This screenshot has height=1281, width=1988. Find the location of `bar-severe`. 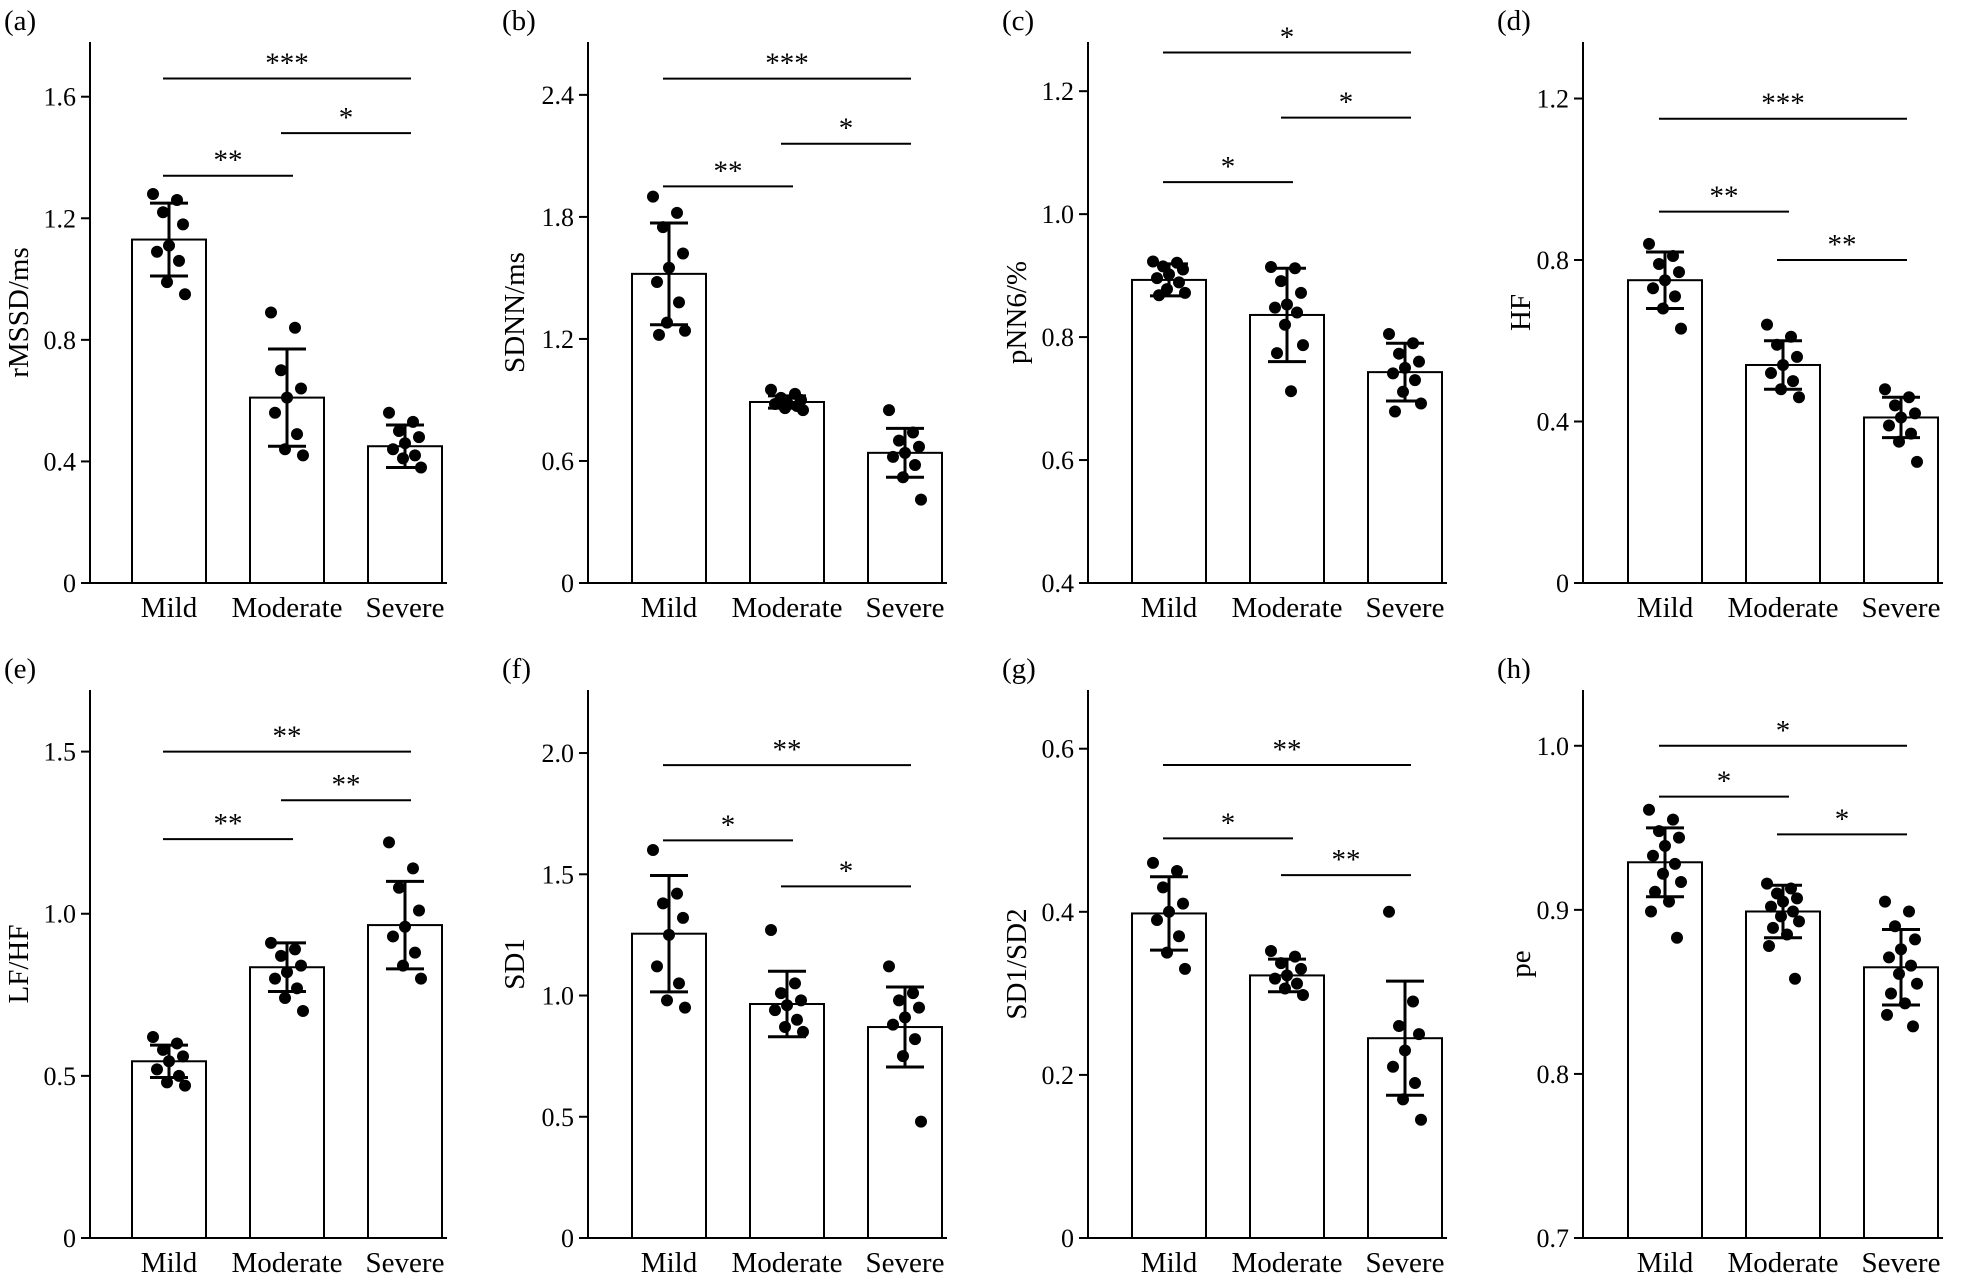

bar-severe is located at coordinates (405, 515).